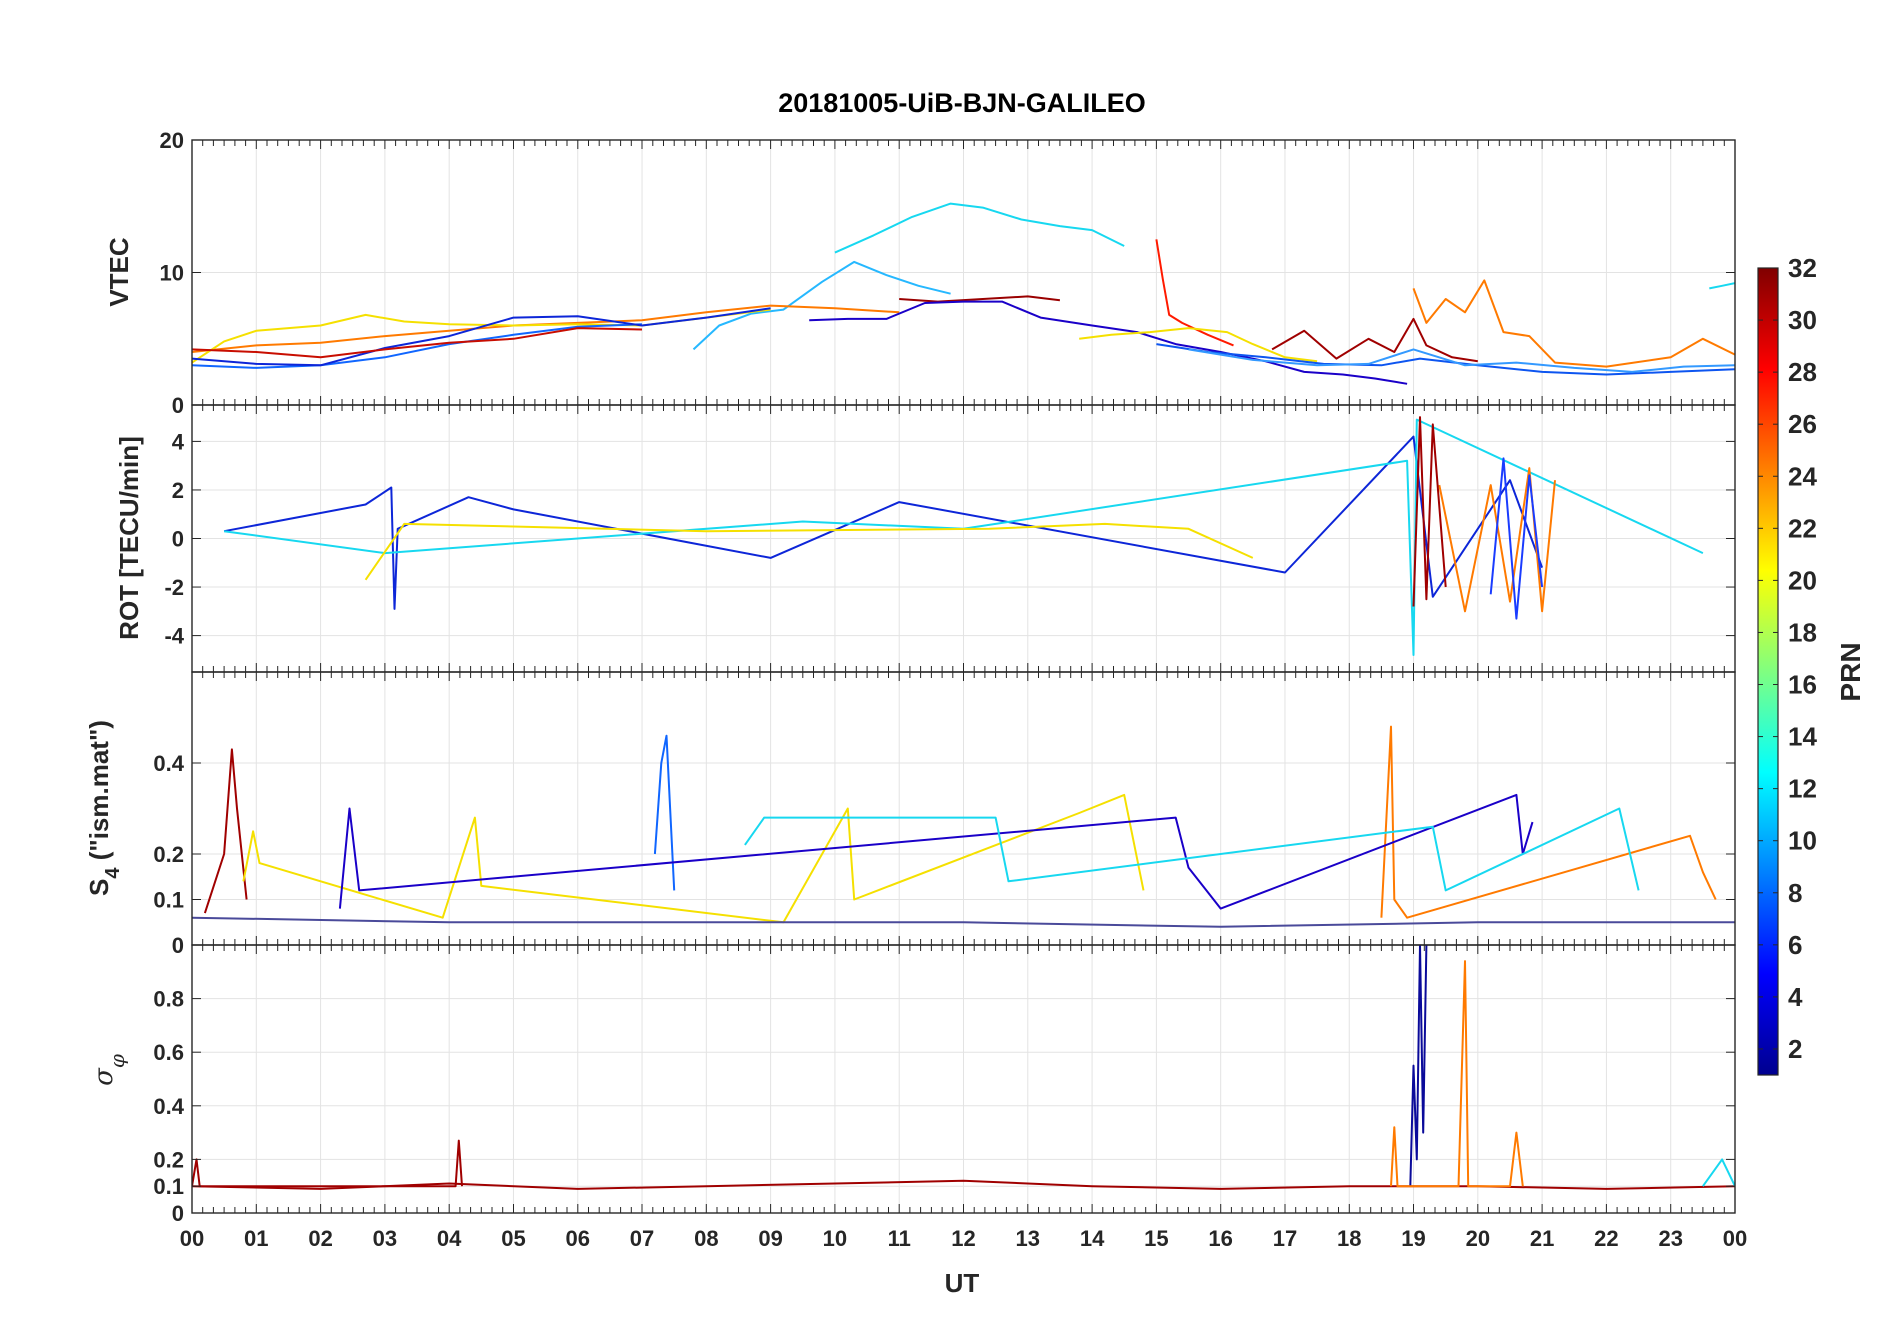 The width and height of the screenshot is (1902, 1330). Describe the element at coordinates (962, 103) in the screenshot. I see `chart-title: 20181005-UiB-BJN-GALILEO` at that location.